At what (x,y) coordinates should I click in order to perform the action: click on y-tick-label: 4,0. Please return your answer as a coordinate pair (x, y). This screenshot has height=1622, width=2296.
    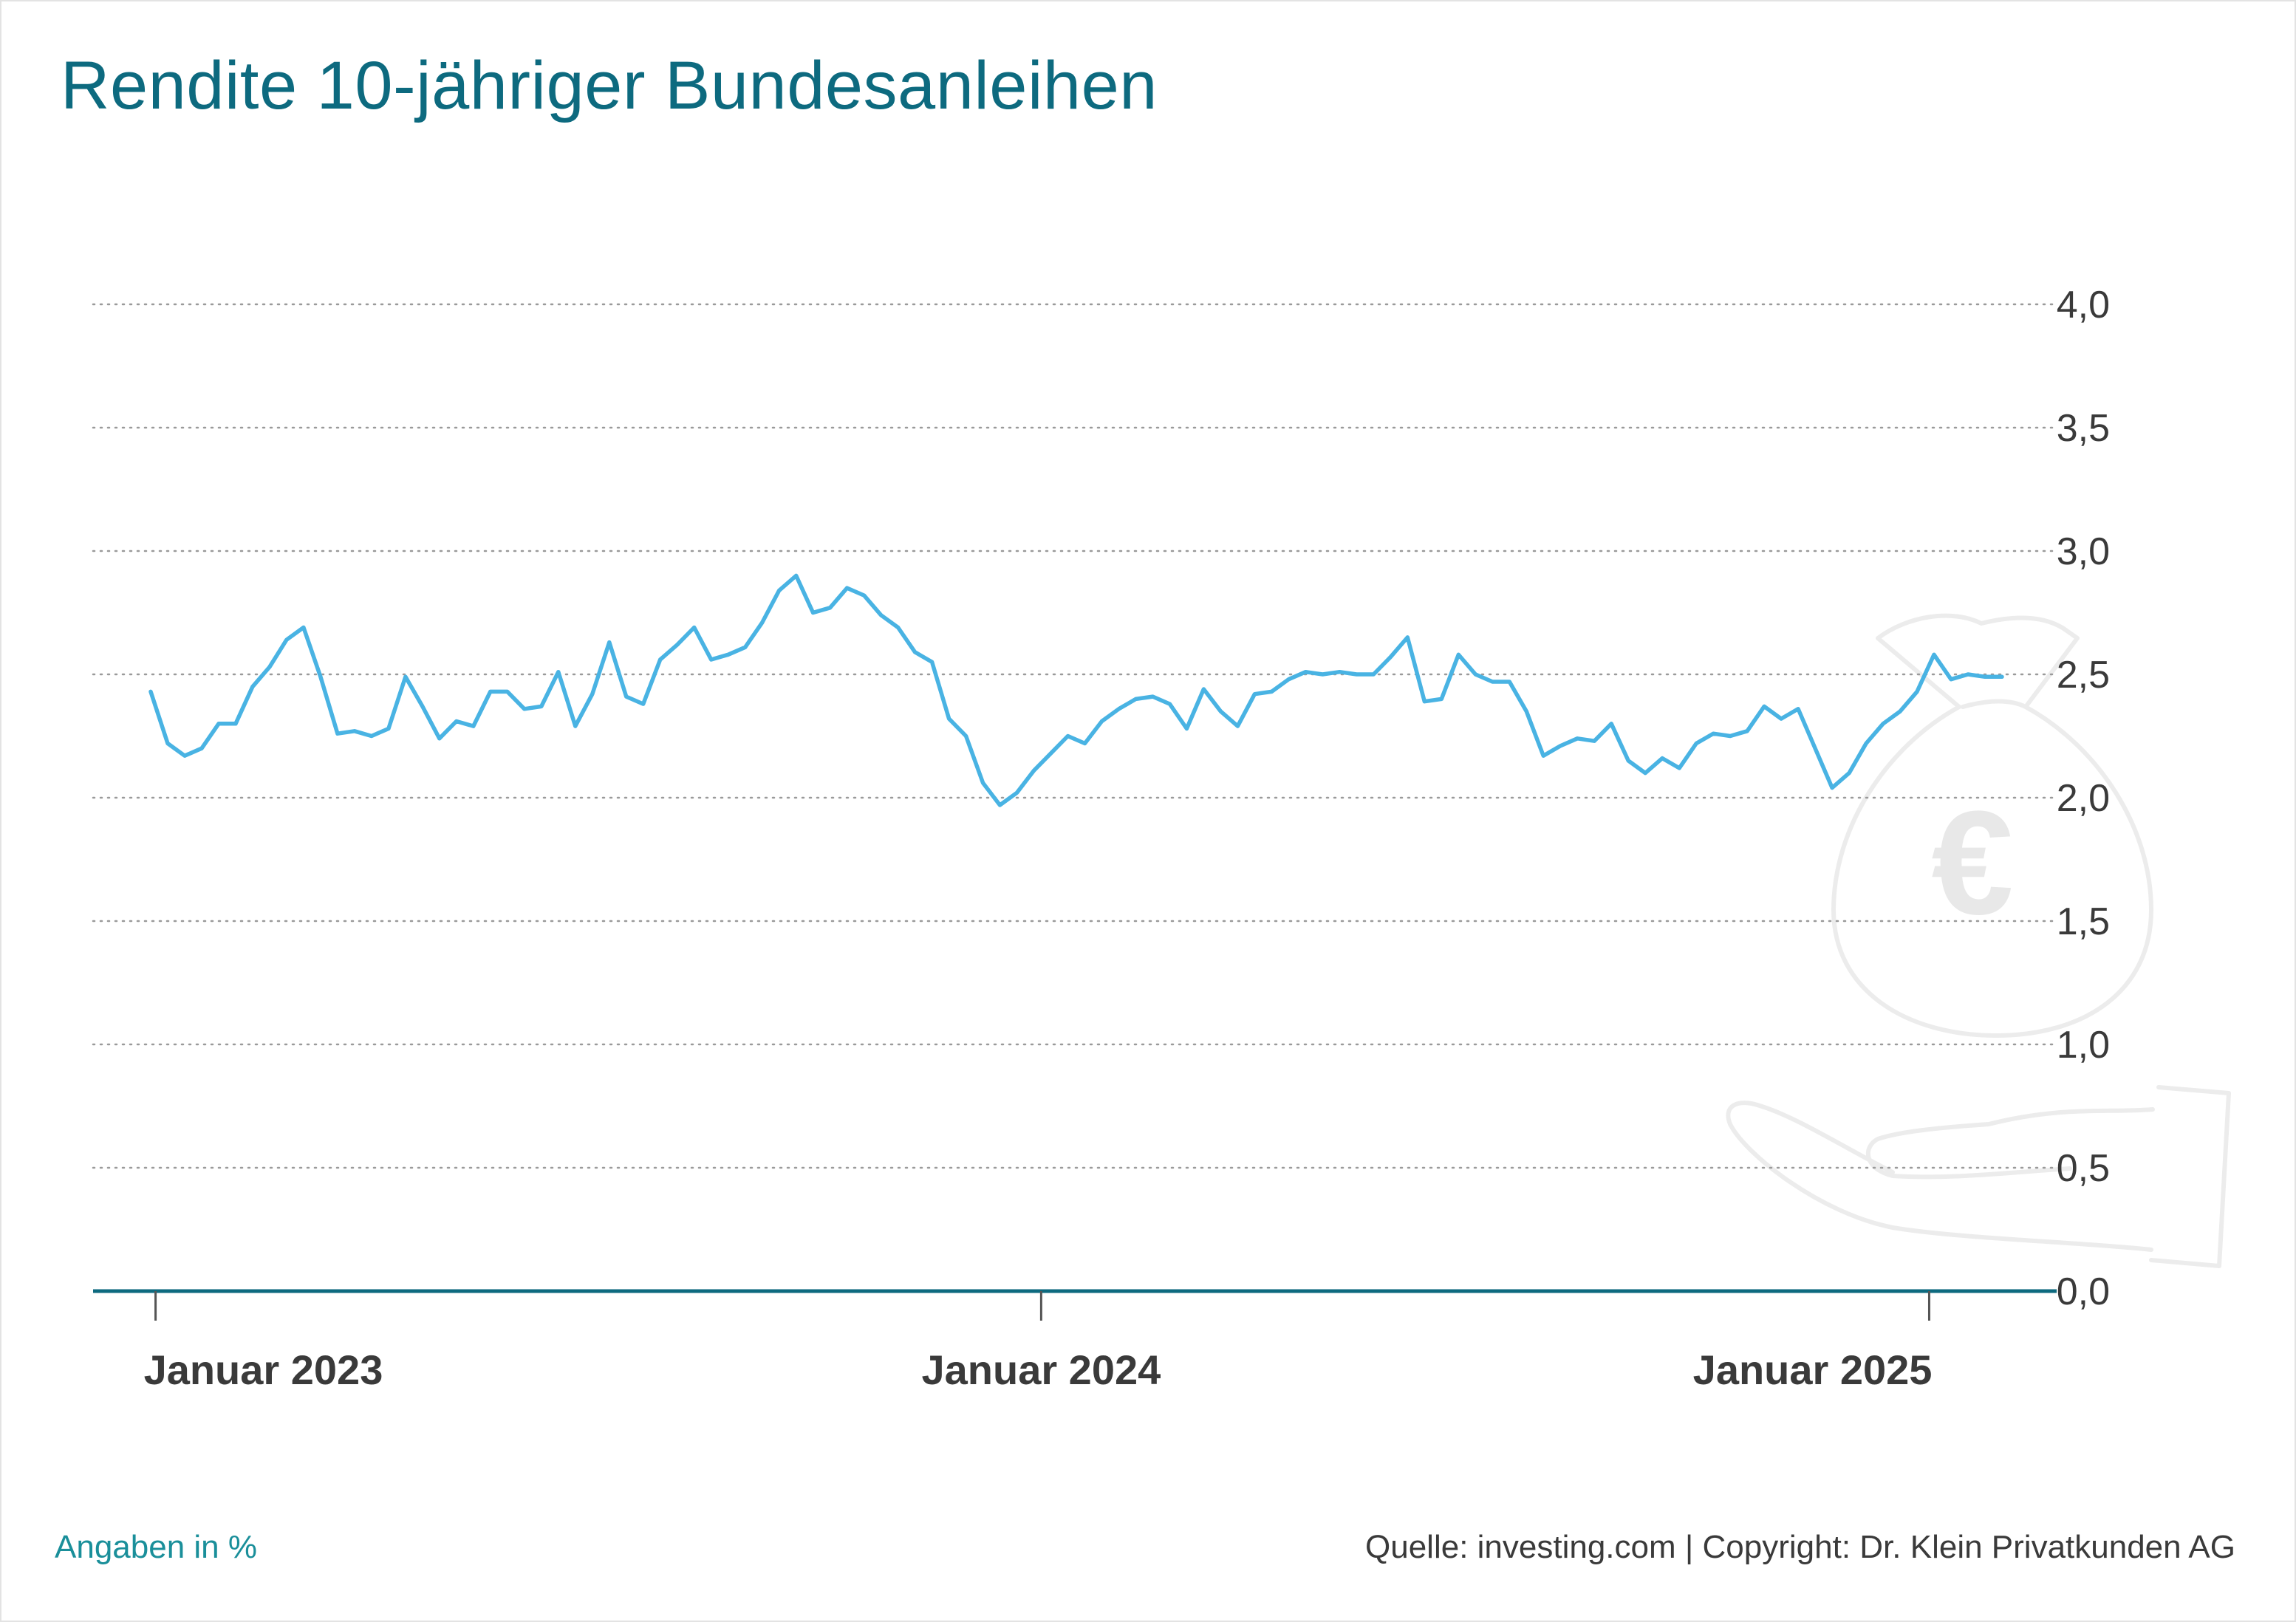
    Looking at the image, I should click on (2084, 305).